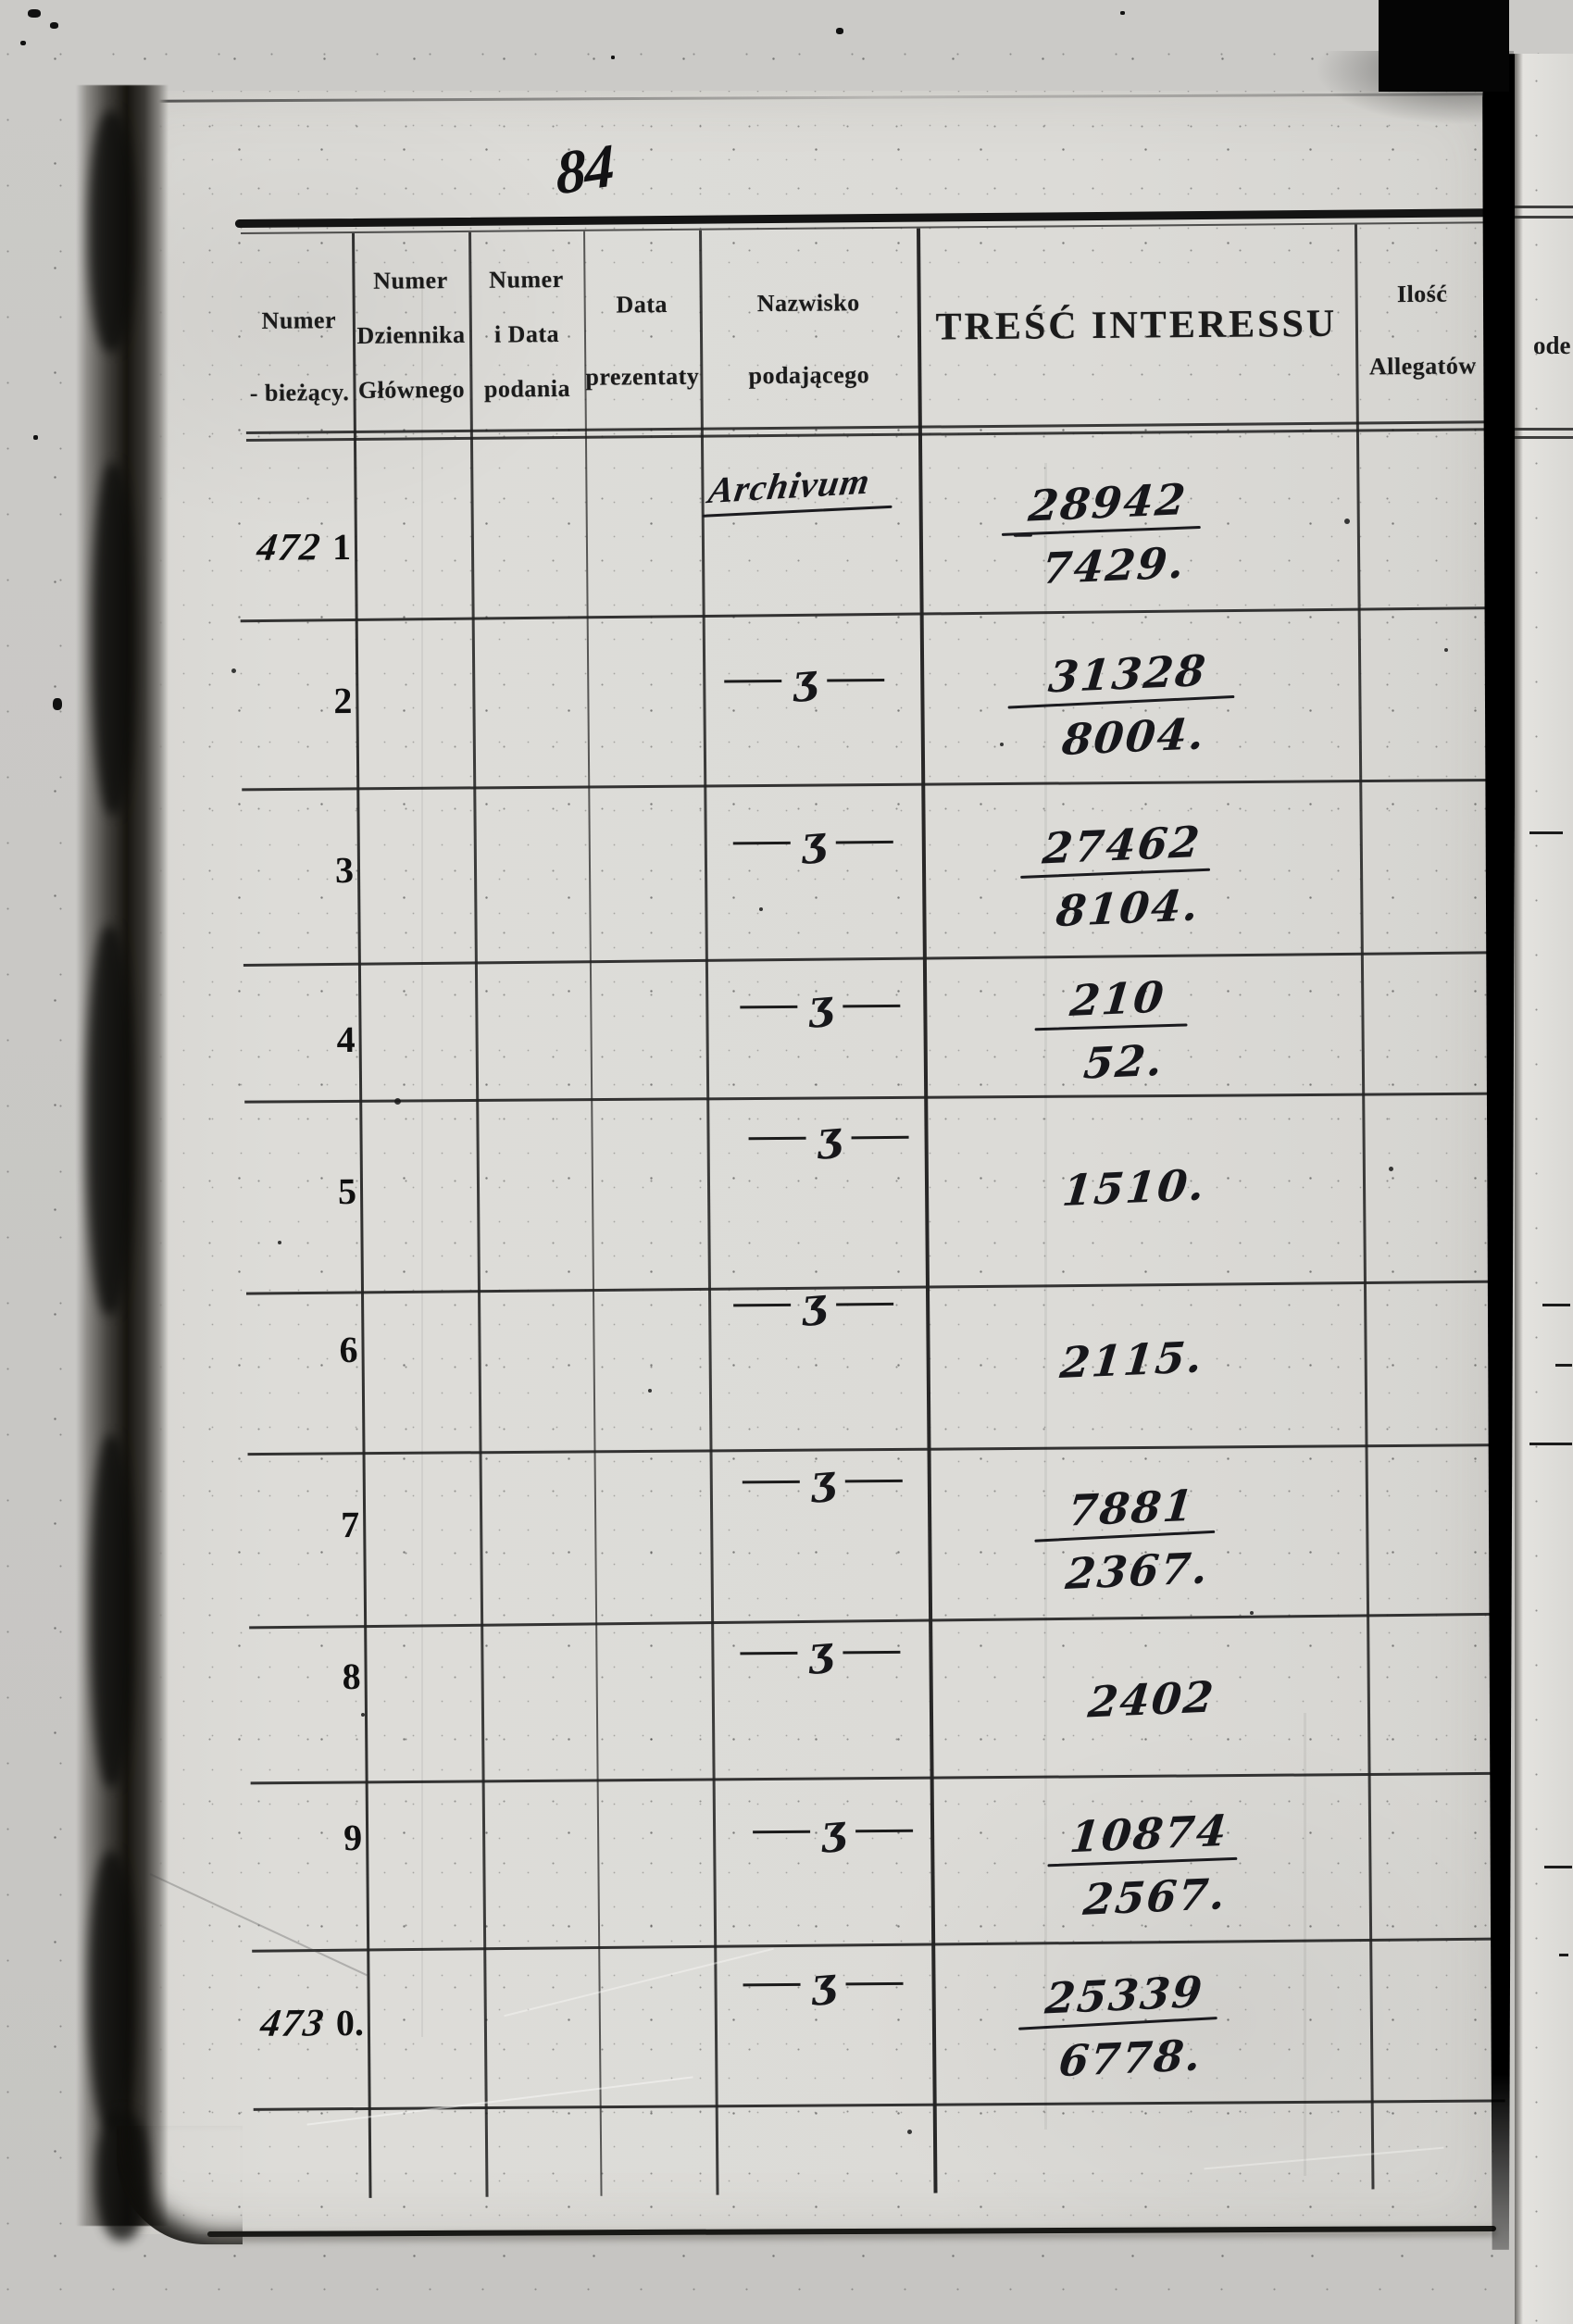  I want to click on row-number: 2, so click(286, 701).